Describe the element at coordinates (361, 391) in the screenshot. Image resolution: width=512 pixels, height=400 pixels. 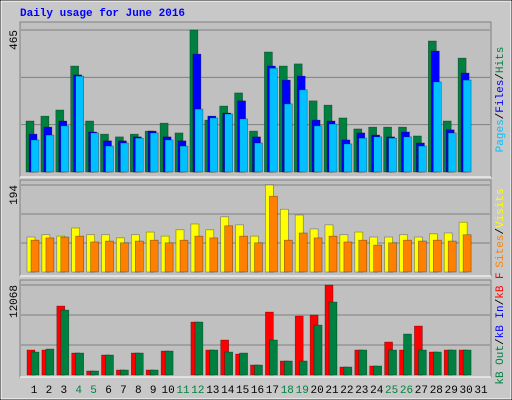
I see `x-tick-label: 23` at that location.